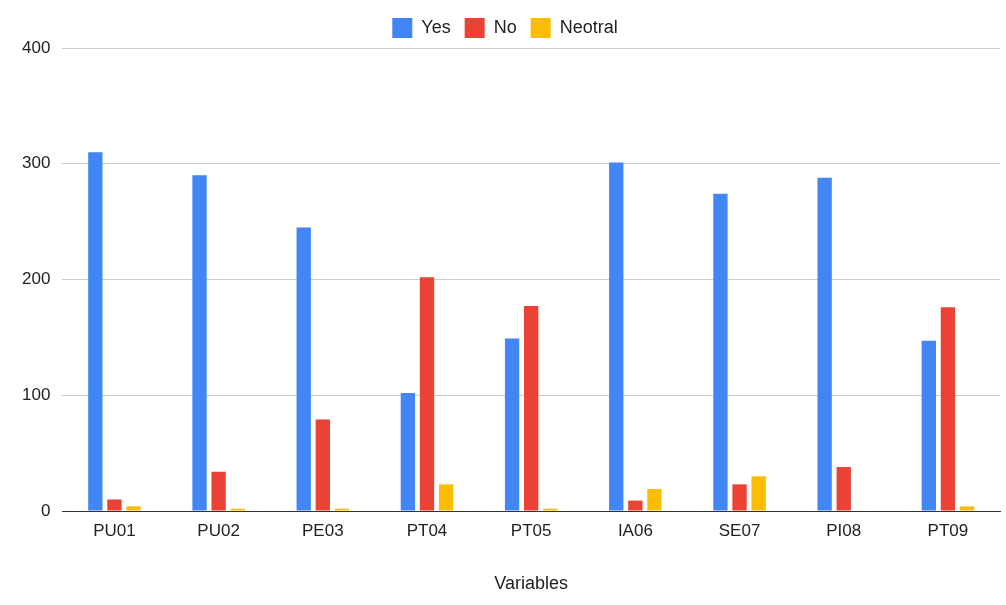 Image resolution: width=1006 pixels, height=605 pixels. I want to click on y-tick-label: 100, so click(36, 394).